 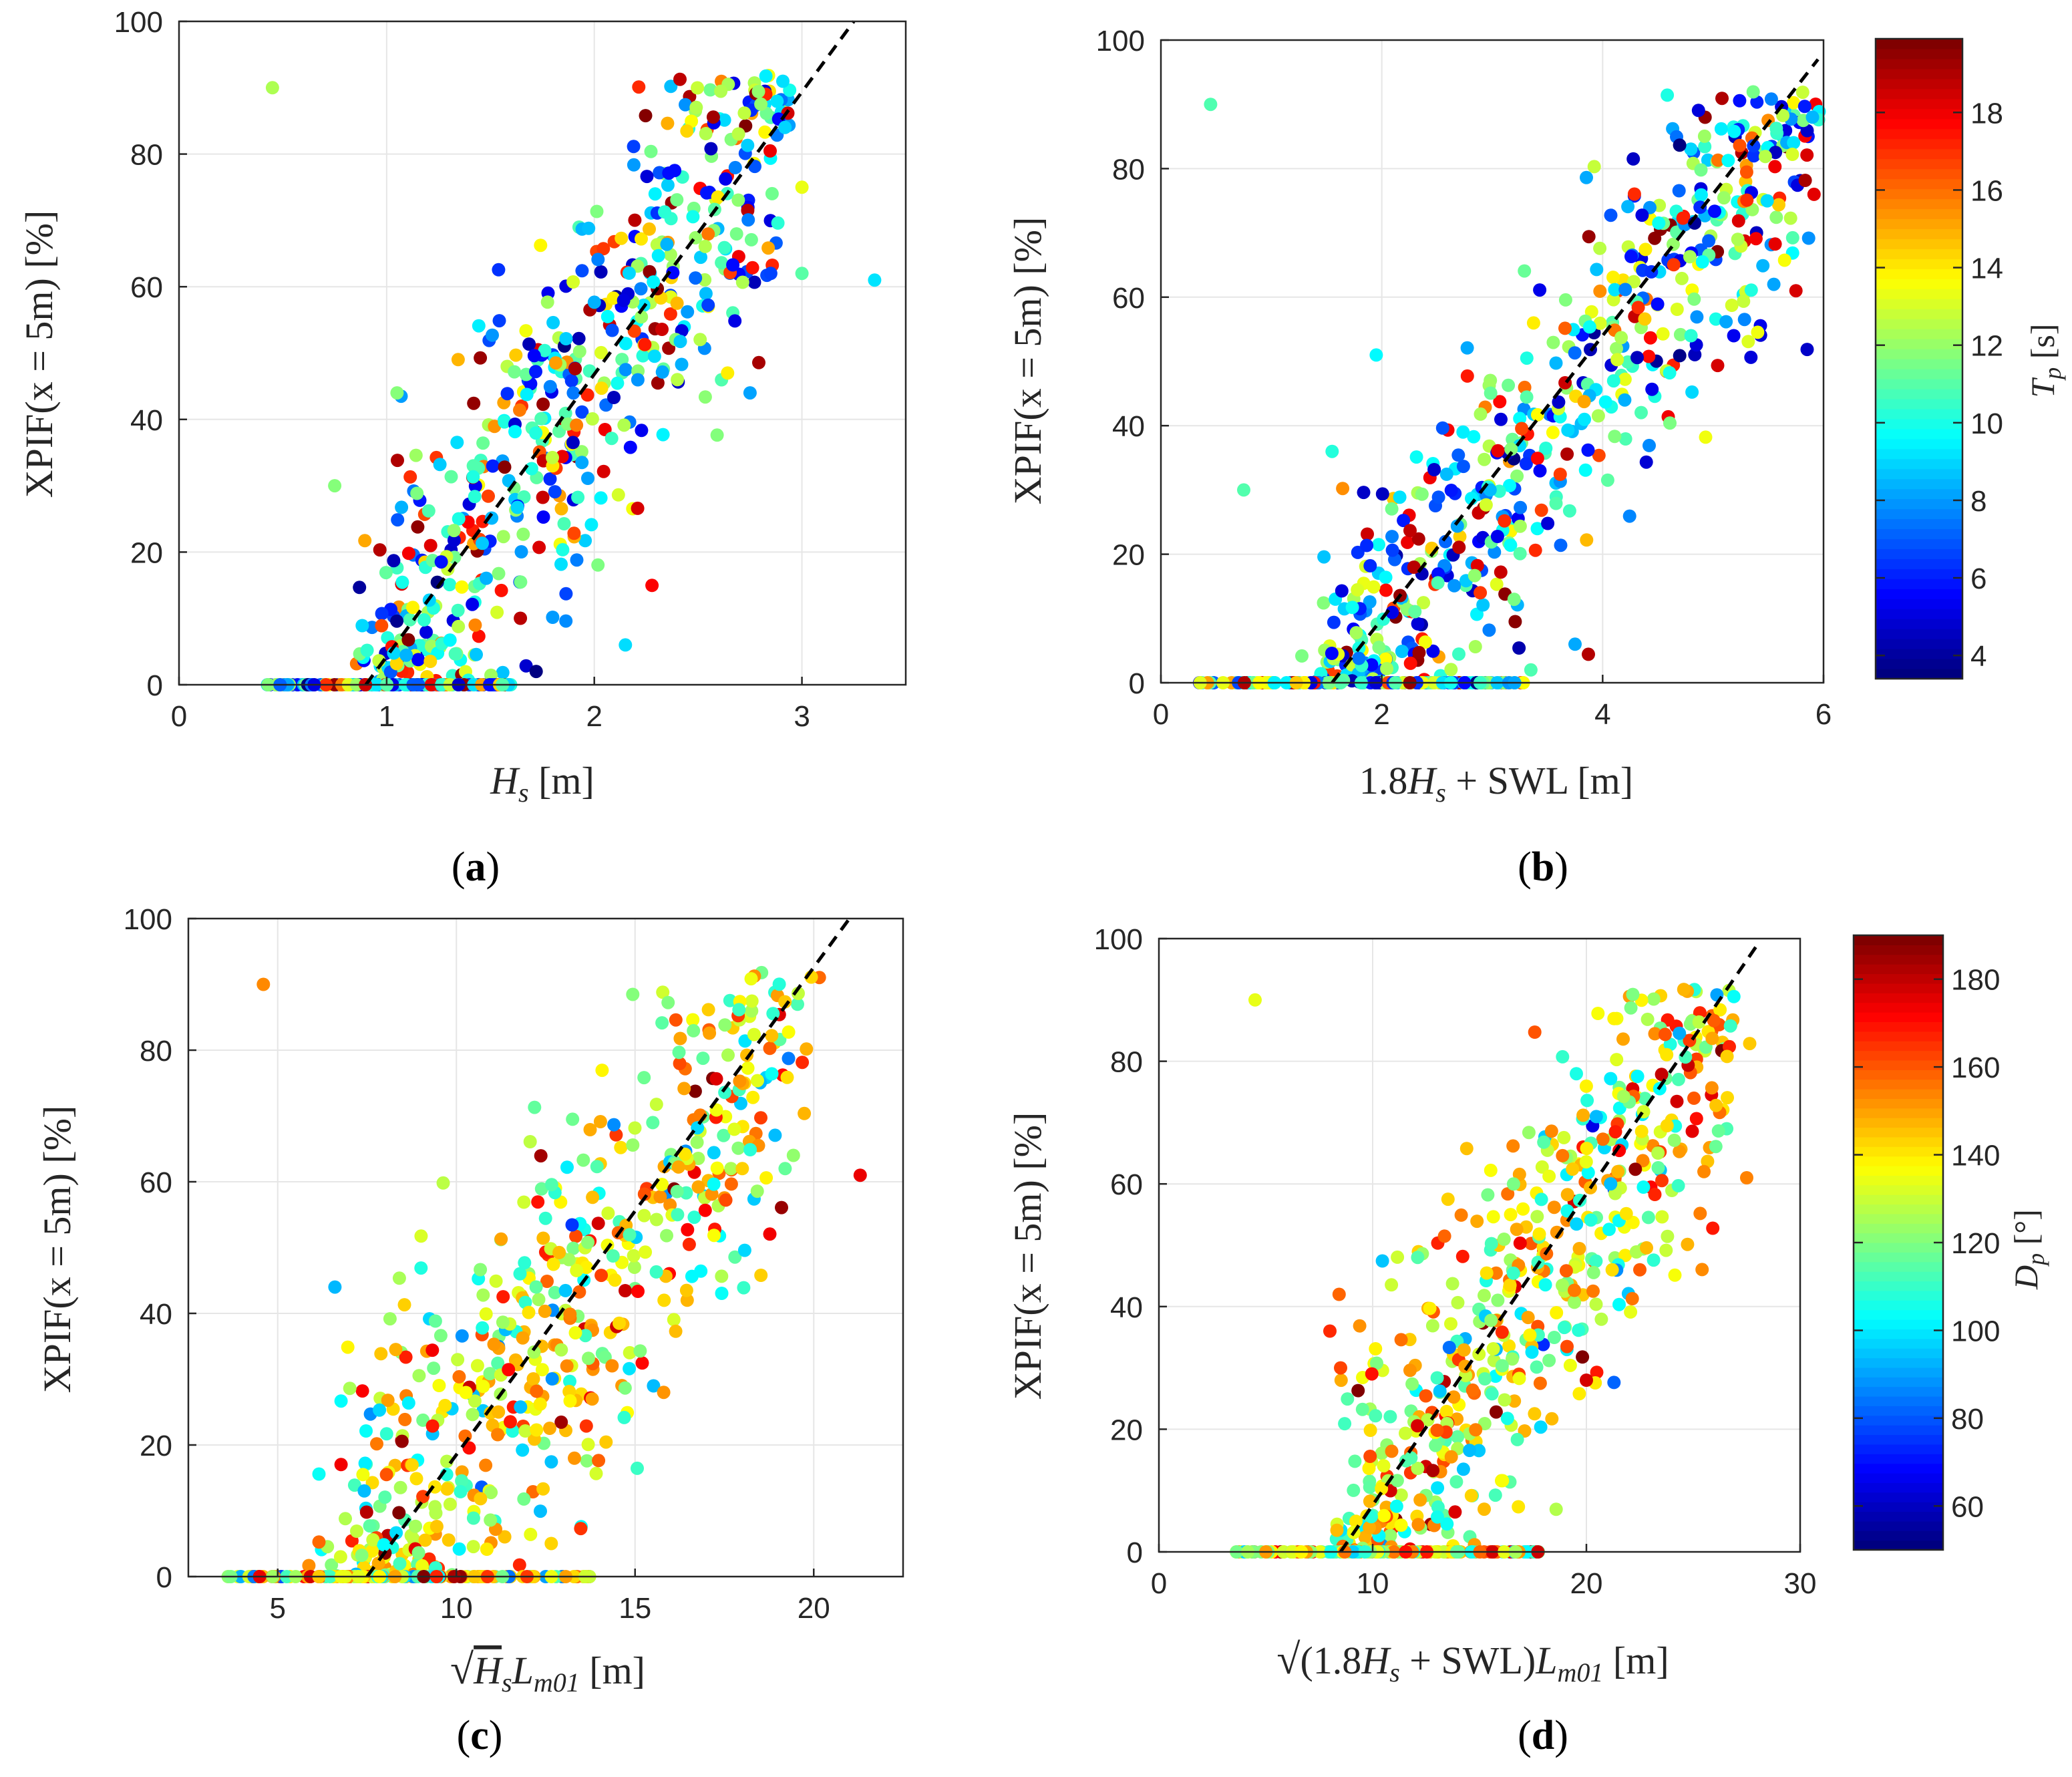 What do you see at coordinates (610, 353) in the screenshot?
I see `panel-a-fit-line` at bounding box center [610, 353].